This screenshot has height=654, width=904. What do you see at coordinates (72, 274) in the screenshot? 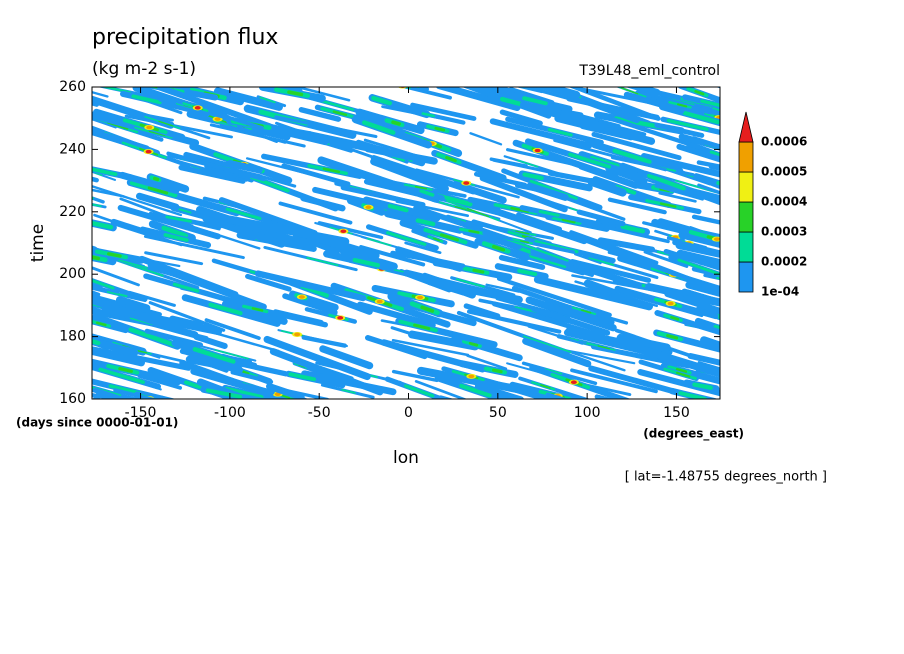
I see `y-tick-label: 200` at bounding box center [72, 274].